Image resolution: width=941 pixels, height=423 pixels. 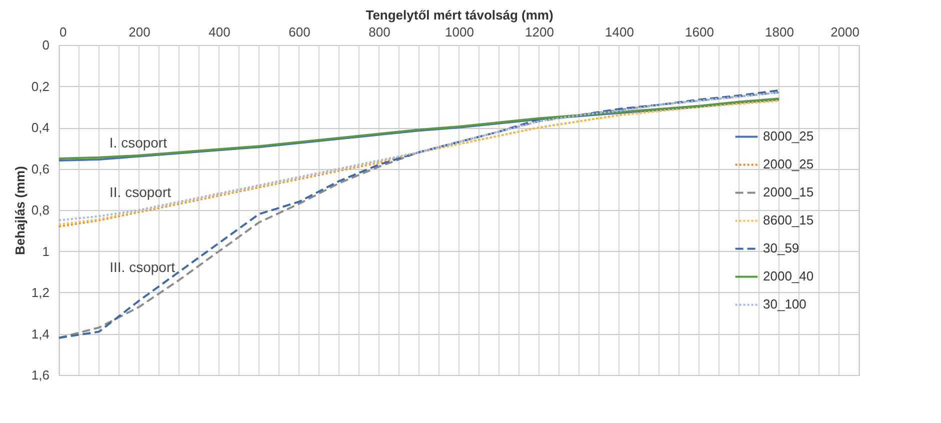 What do you see at coordinates (379, 32) in the screenshot?
I see `x-tick-label: 800` at bounding box center [379, 32].